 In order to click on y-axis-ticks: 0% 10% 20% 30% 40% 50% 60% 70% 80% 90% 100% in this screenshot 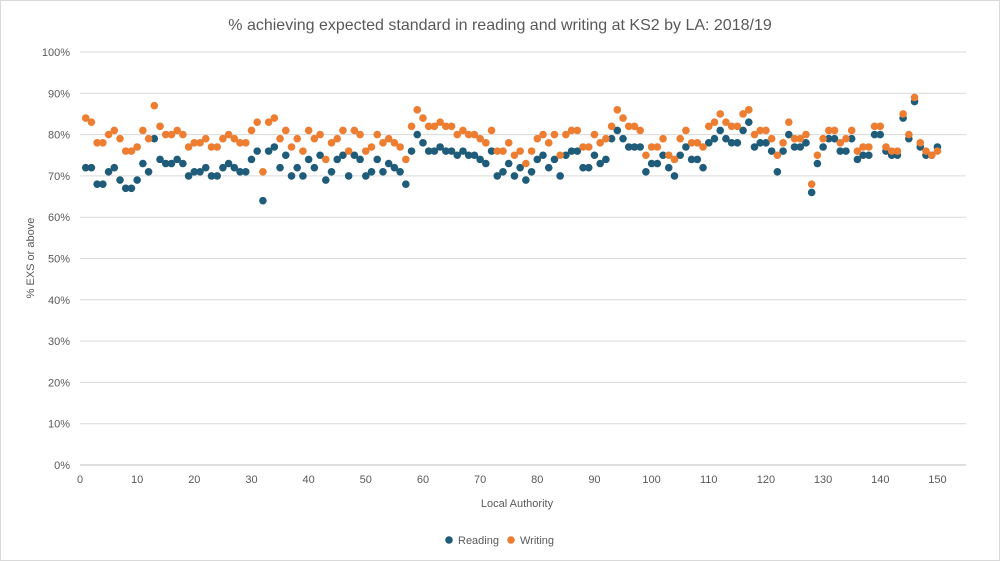, I will do `click(56, 259)`.